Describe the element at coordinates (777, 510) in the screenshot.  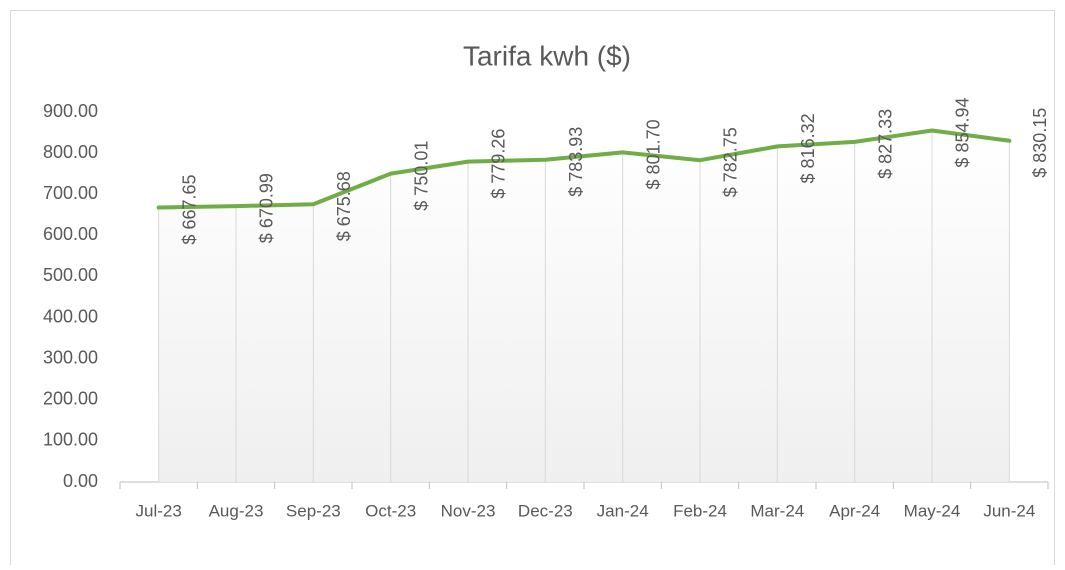
I see `x-tick-label: Mar-24` at that location.